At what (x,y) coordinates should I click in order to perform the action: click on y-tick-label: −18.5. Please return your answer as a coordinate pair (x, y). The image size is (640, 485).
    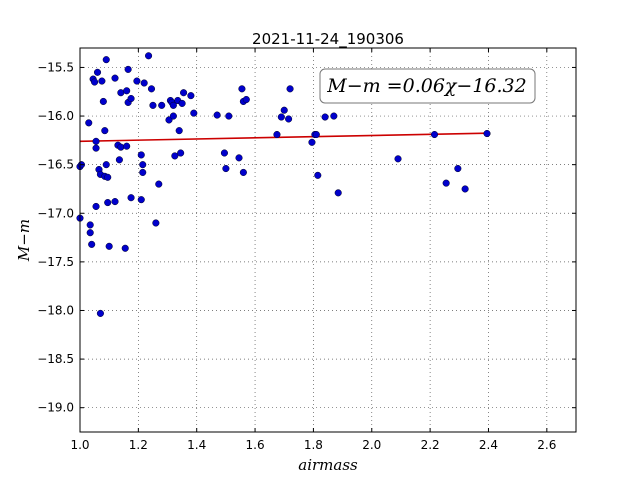
    Looking at the image, I should click on (55, 359).